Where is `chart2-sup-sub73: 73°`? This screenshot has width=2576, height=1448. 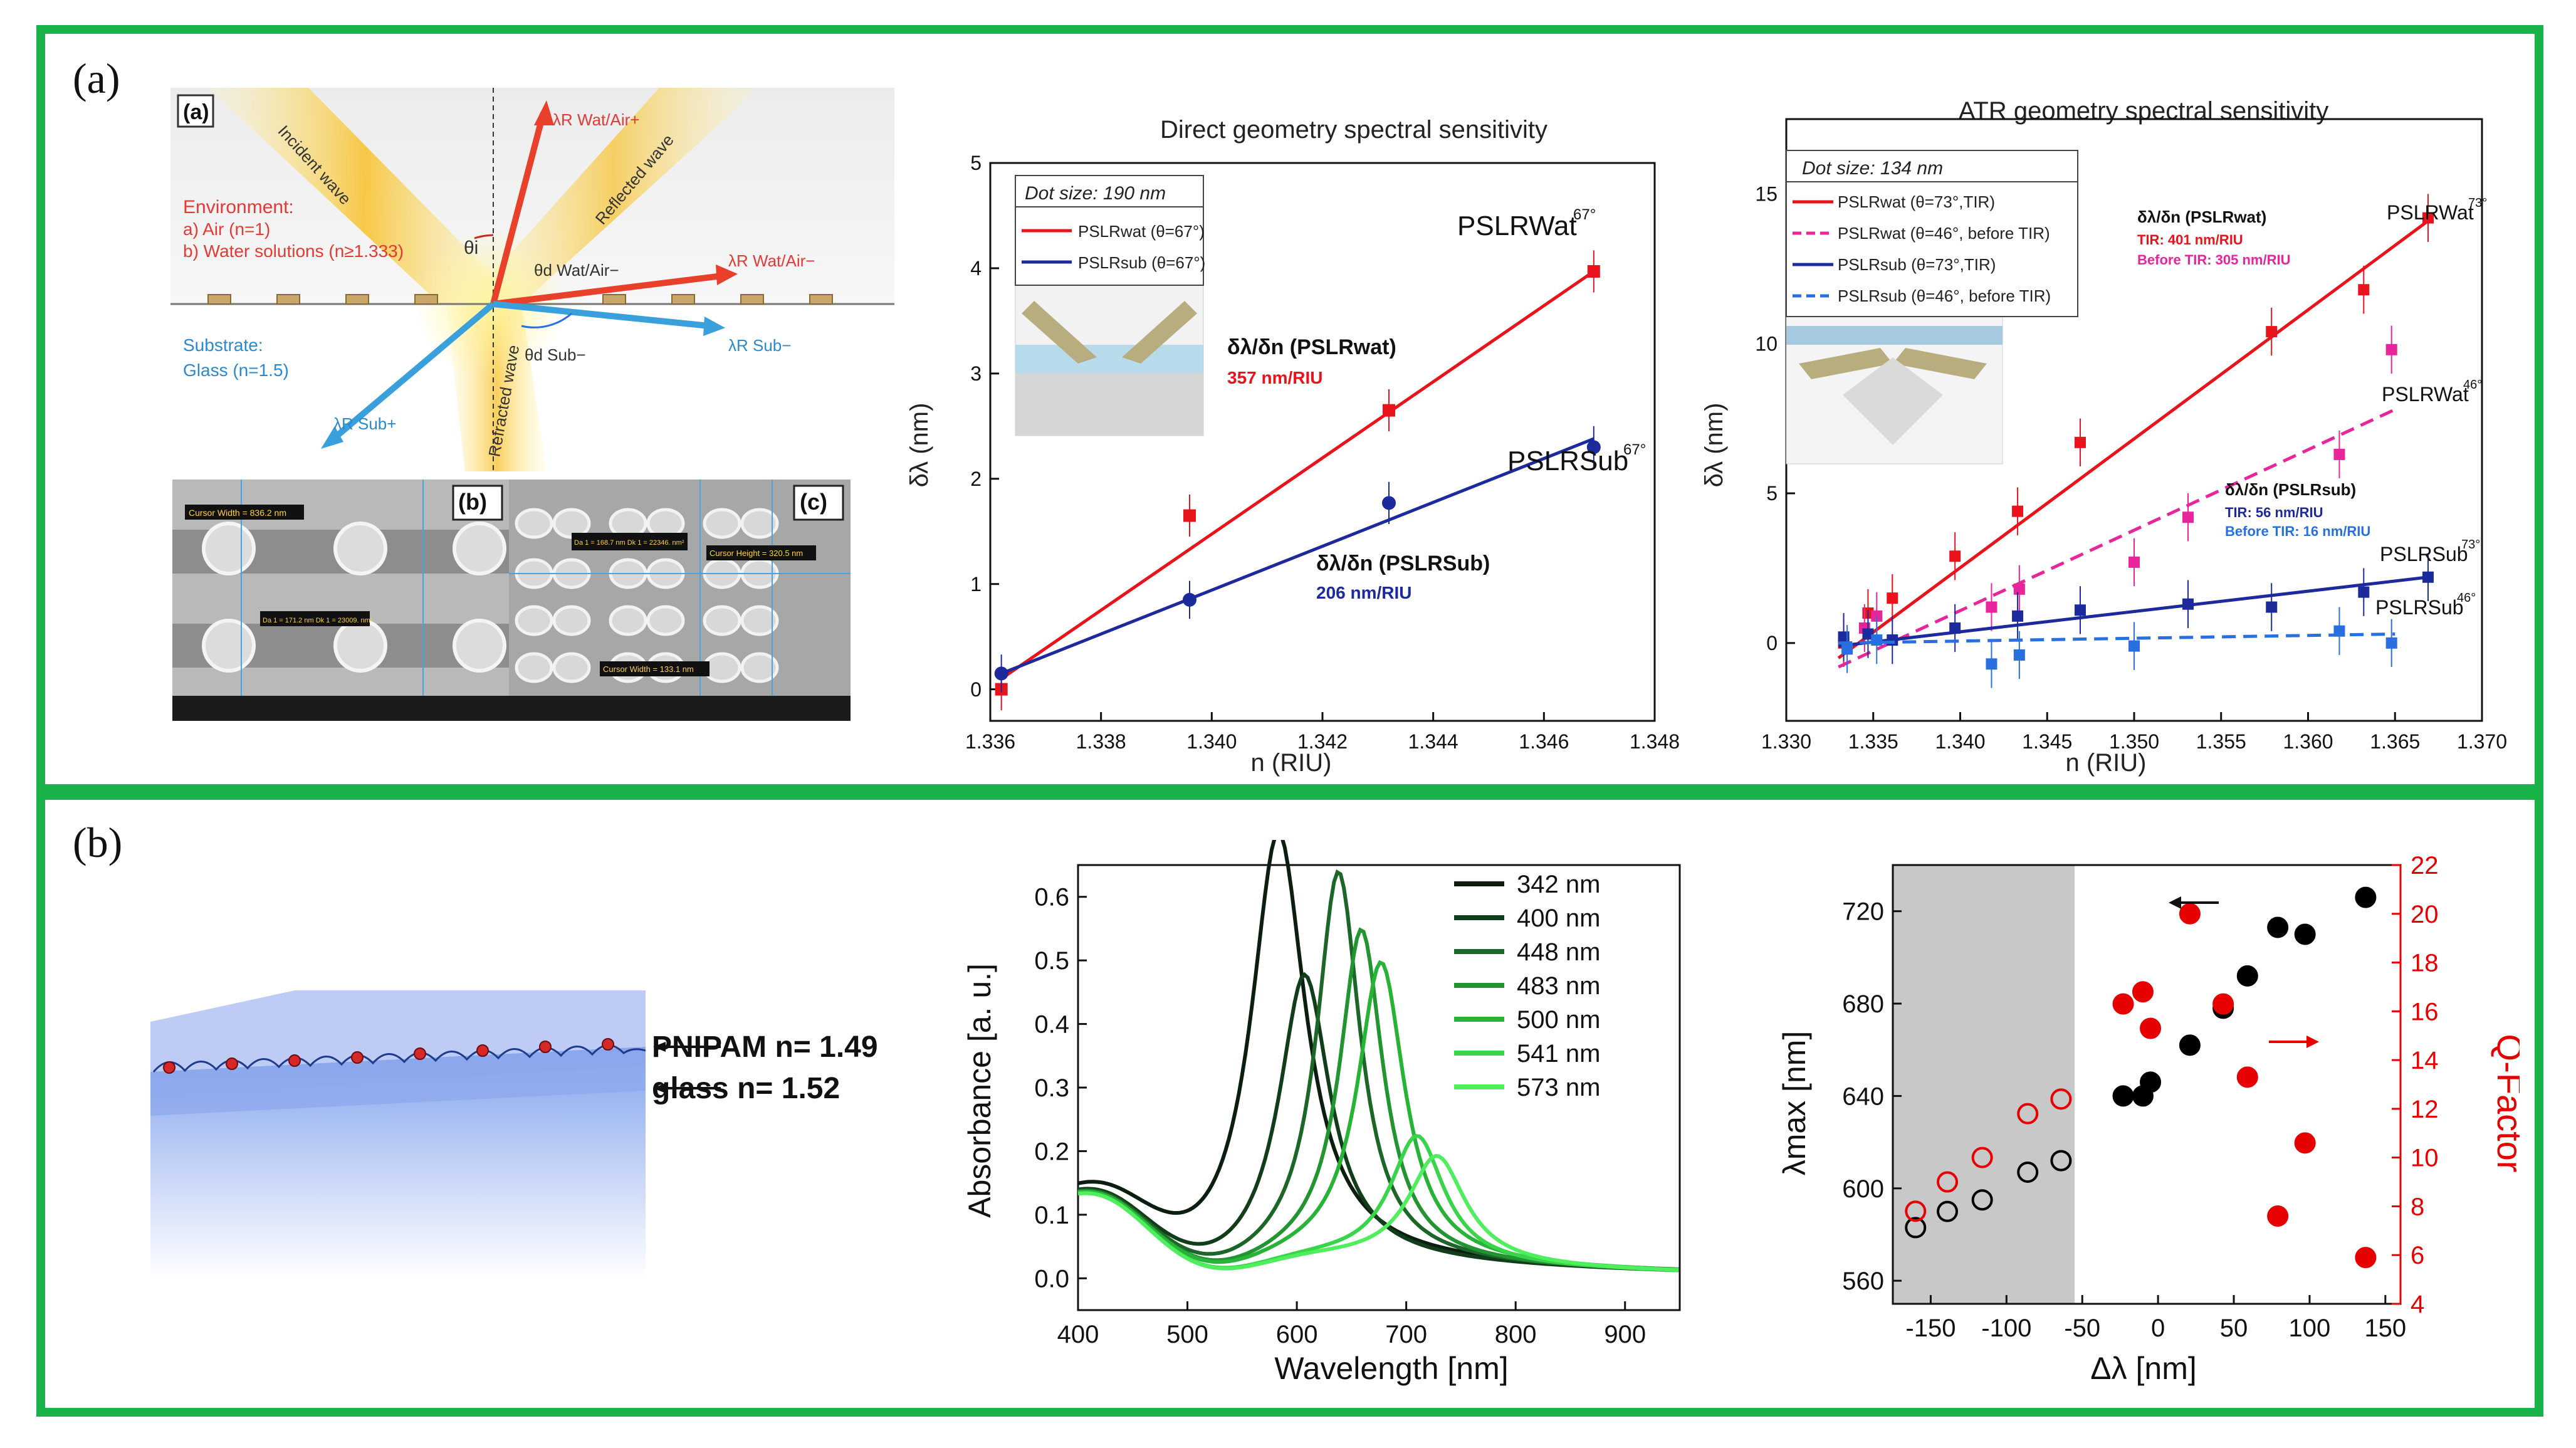 chart2-sup-sub73: 73° is located at coordinates (2470, 545).